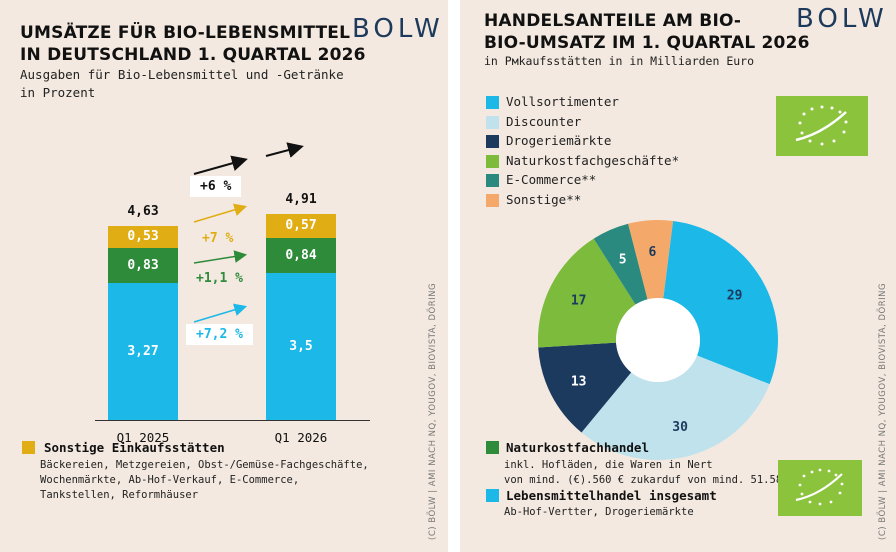 Image resolution: width=896 pixels, height=552 pixels. What do you see at coordinates (608, 465) in the screenshot?
I see `note1-line1: inkl. Hofläden, die Waren in Nert` at bounding box center [608, 465].